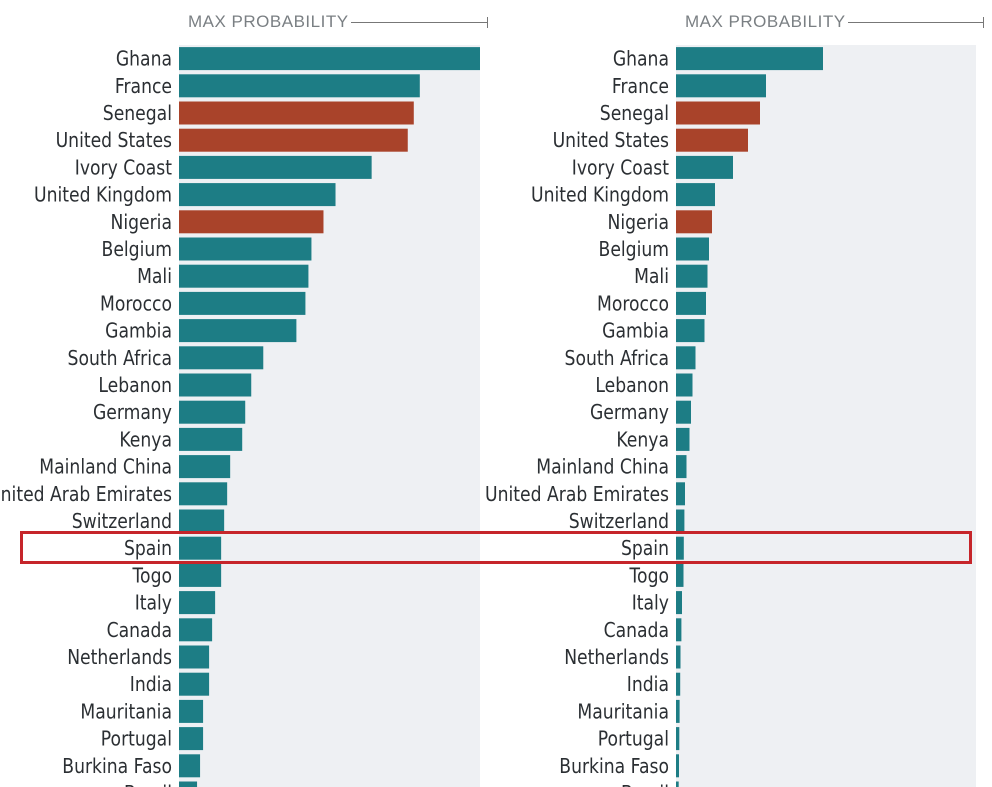 Image resolution: width=992 pixels, height=787 pixels. Describe the element at coordinates (141, 223) in the screenshot. I see `left-category-label: Nigeria` at that location.